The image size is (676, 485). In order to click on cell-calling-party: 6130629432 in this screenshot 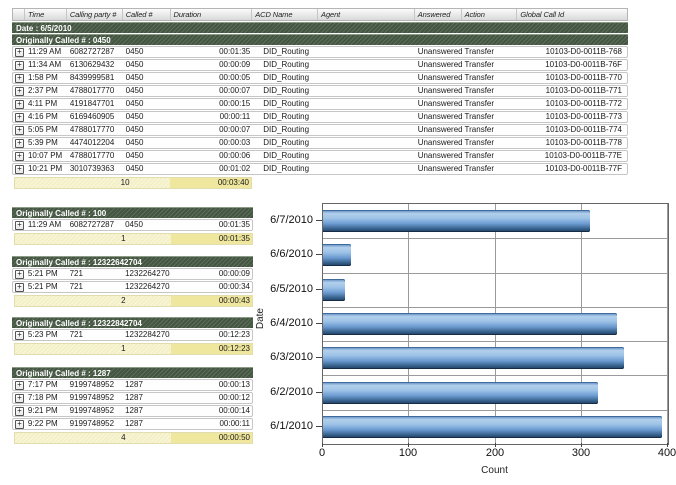, I will do `click(92, 64)`.